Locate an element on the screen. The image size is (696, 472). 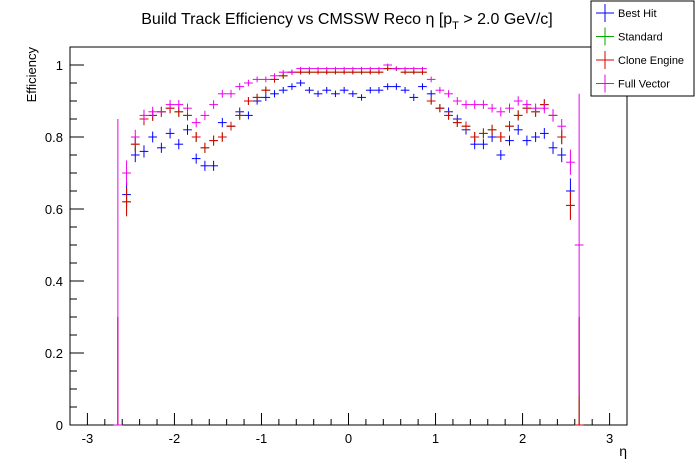
legend-label: Clone Engine is located at coordinates (651, 61).